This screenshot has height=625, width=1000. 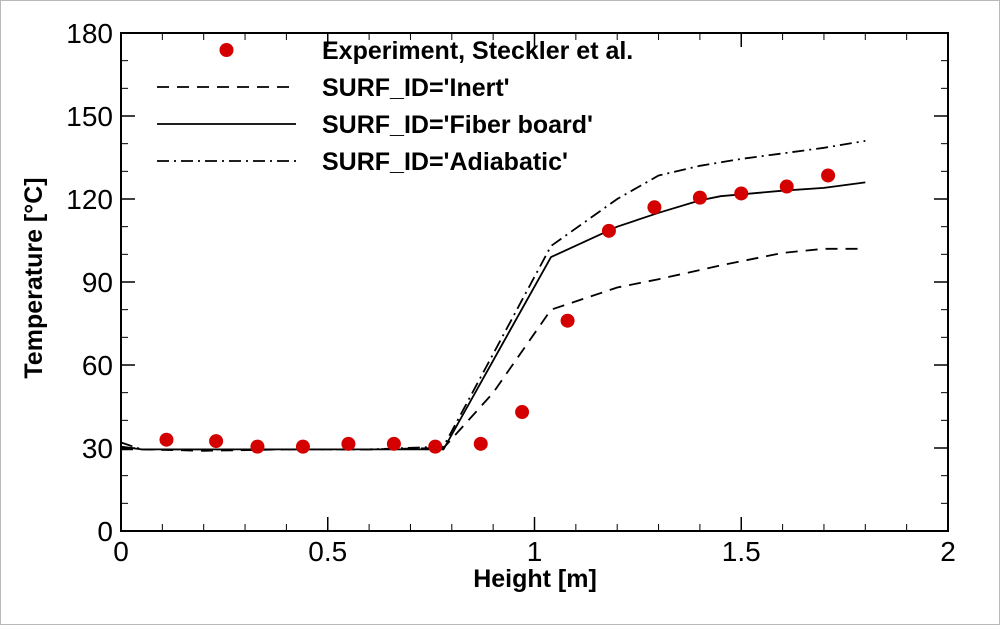 What do you see at coordinates (89, 199) in the screenshot?
I see `y-tick-label: 120` at bounding box center [89, 199].